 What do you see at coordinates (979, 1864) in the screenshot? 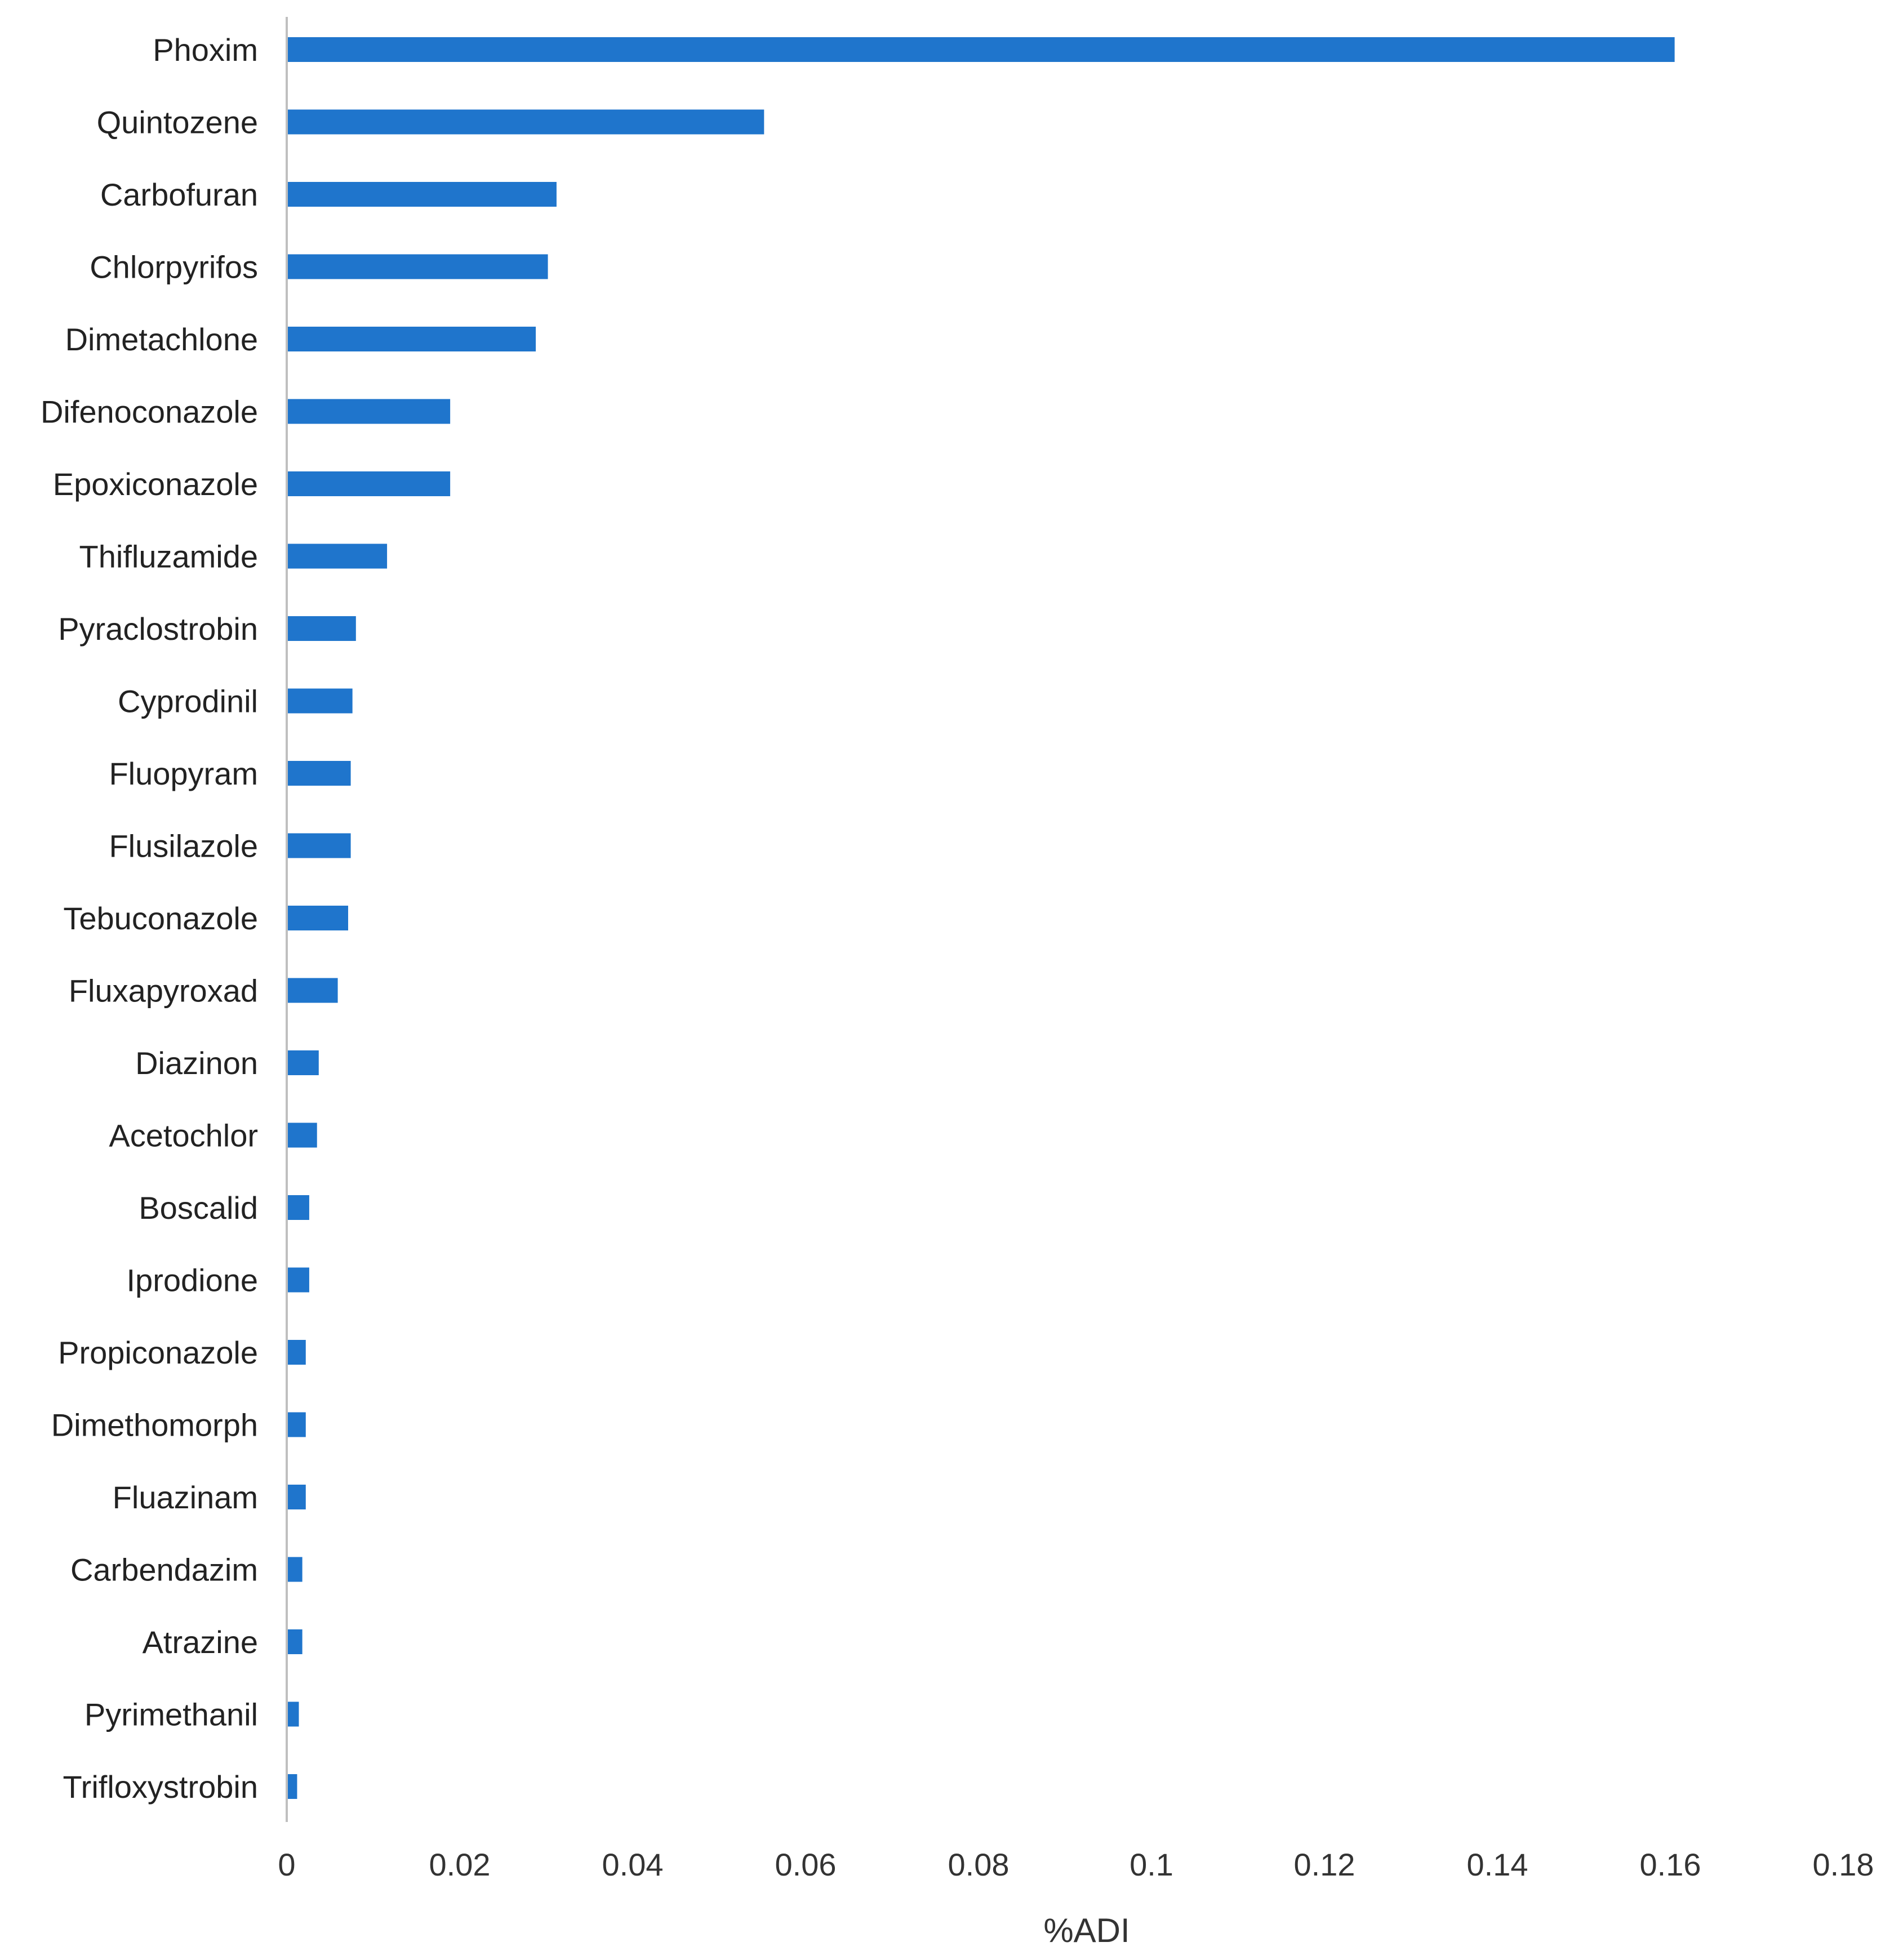
I see `x-tick-label: 0.08` at bounding box center [979, 1864].